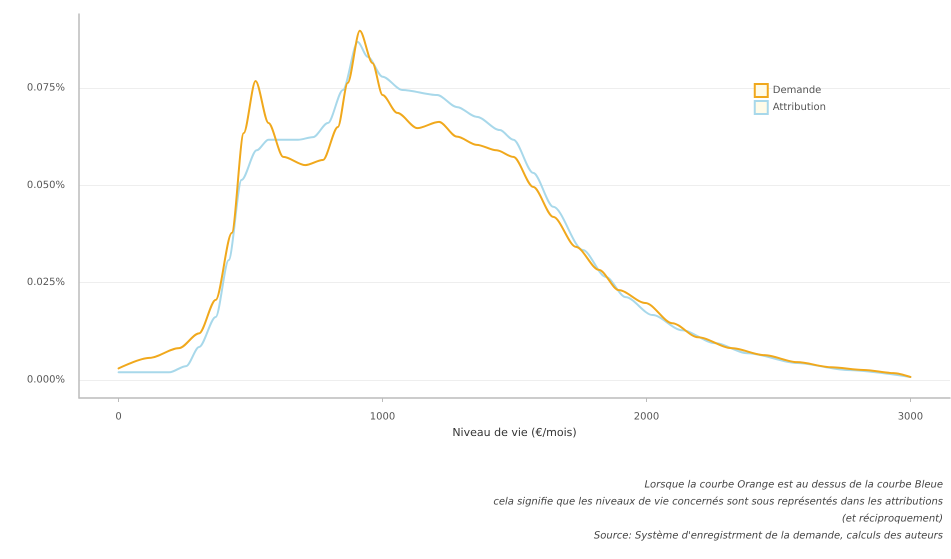 Image resolution: width=951 pixels, height=559 pixels. Describe the element at coordinates (45, 88) in the screenshot. I see `y-tick-label: 0.075%` at that location.